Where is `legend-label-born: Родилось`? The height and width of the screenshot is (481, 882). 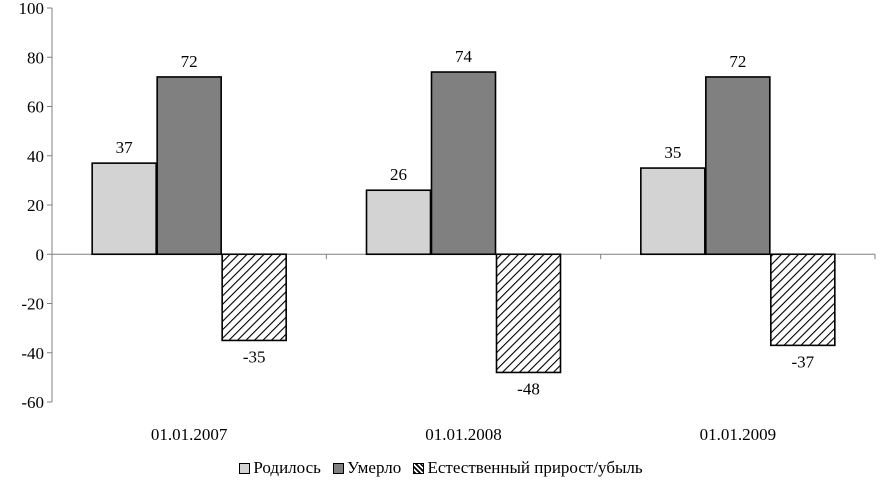
legend-label-born: Родилось is located at coordinates (287, 467).